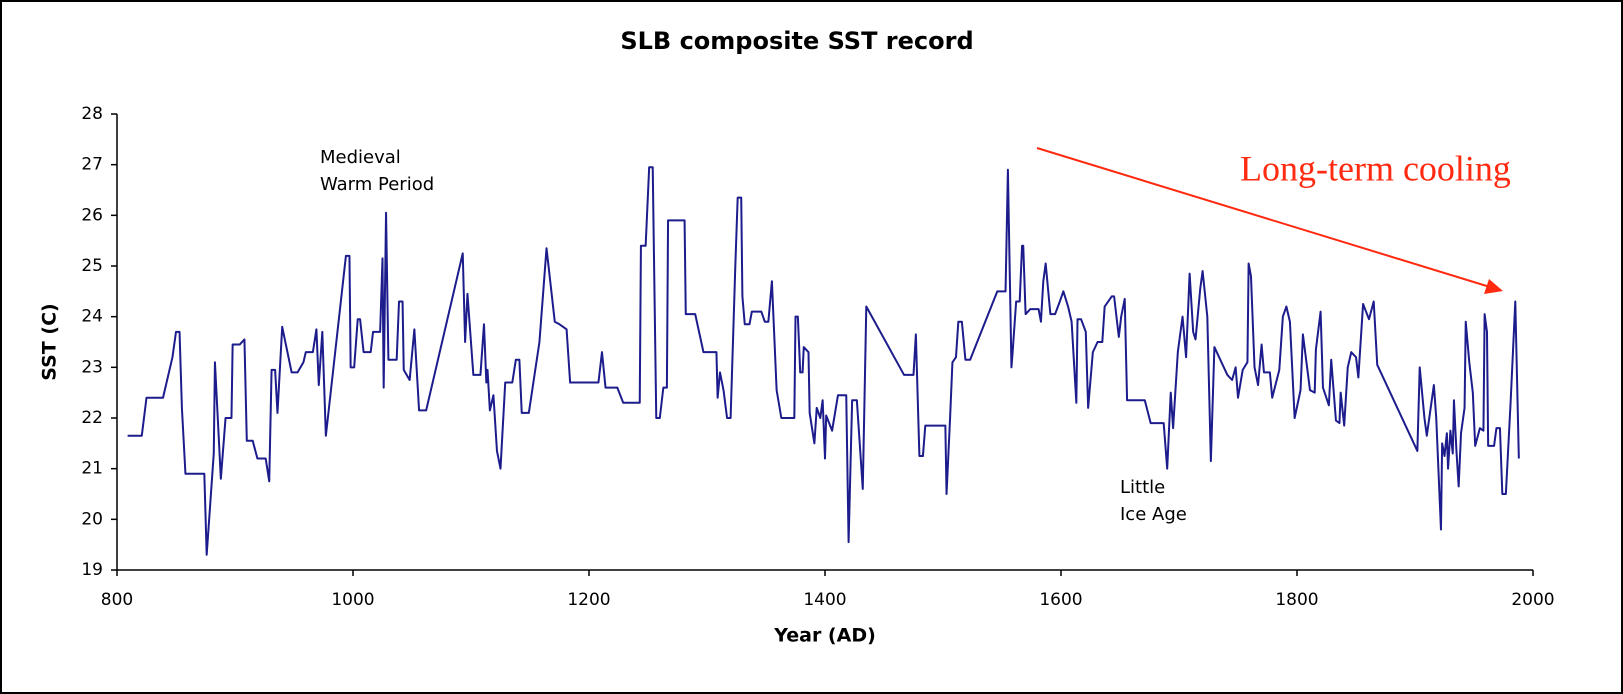  What do you see at coordinates (92, 570) in the screenshot?
I see `y-tick-label: 19` at bounding box center [92, 570].